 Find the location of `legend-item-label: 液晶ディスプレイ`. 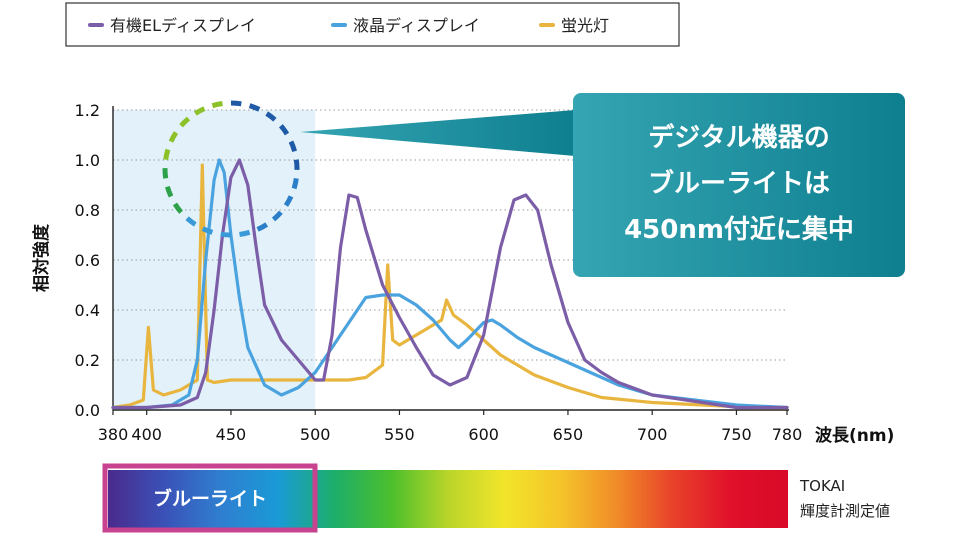

legend-item-label: 液晶ディスプレイ is located at coordinates (416, 25).